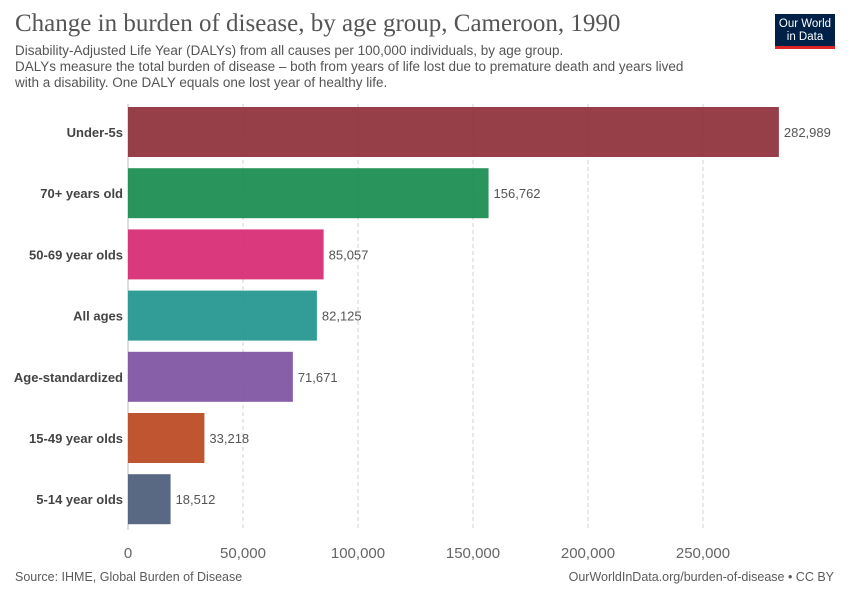 Image resolution: width=850 pixels, height=600 pixels. I want to click on x-tick-label: 100,000, so click(358, 553).